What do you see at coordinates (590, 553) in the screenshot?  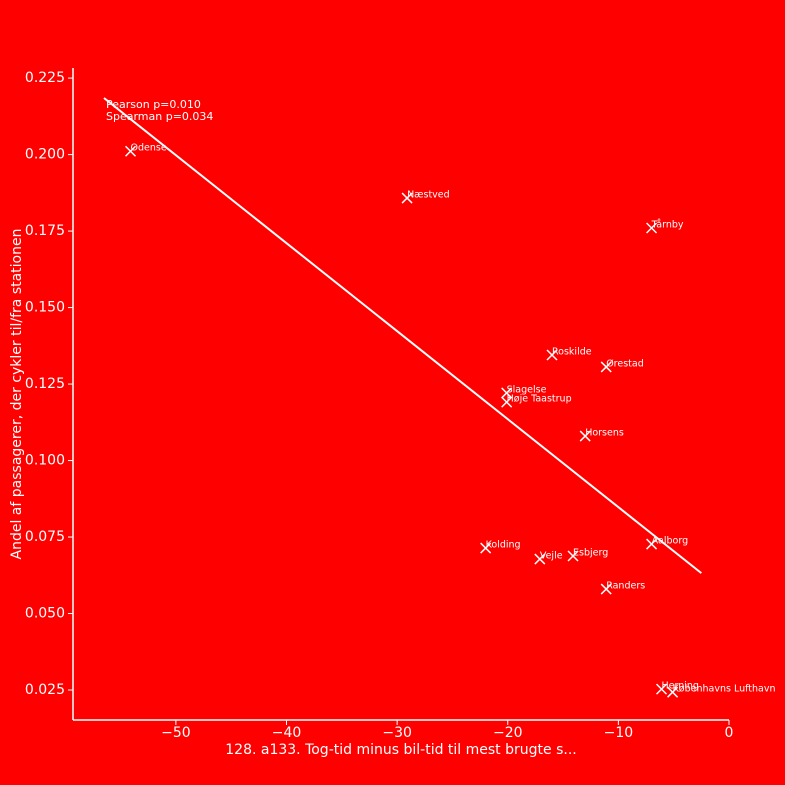 I see `point-label: Esbjerg` at bounding box center [590, 553].